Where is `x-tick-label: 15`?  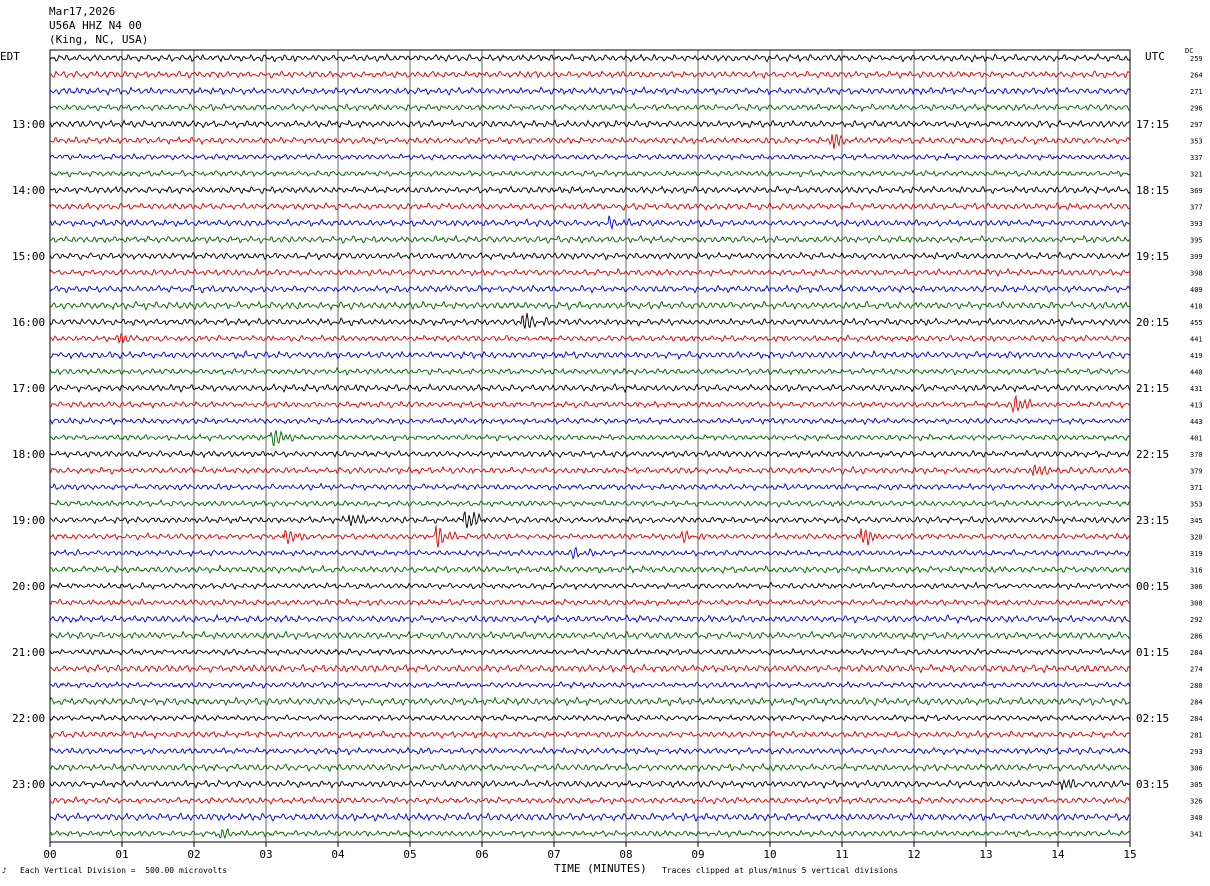
x-tick-label: 15 is located at coordinates (1129, 854).